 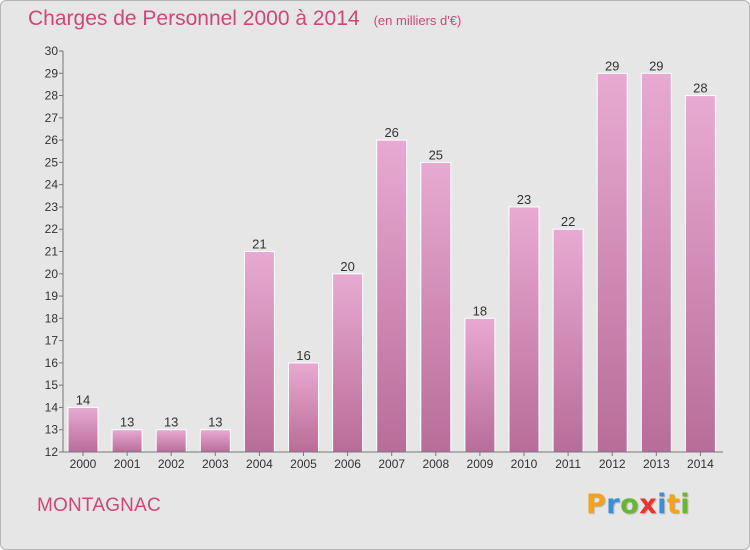 I want to click on y-tick-label: 27, so click(x=52, y=118).